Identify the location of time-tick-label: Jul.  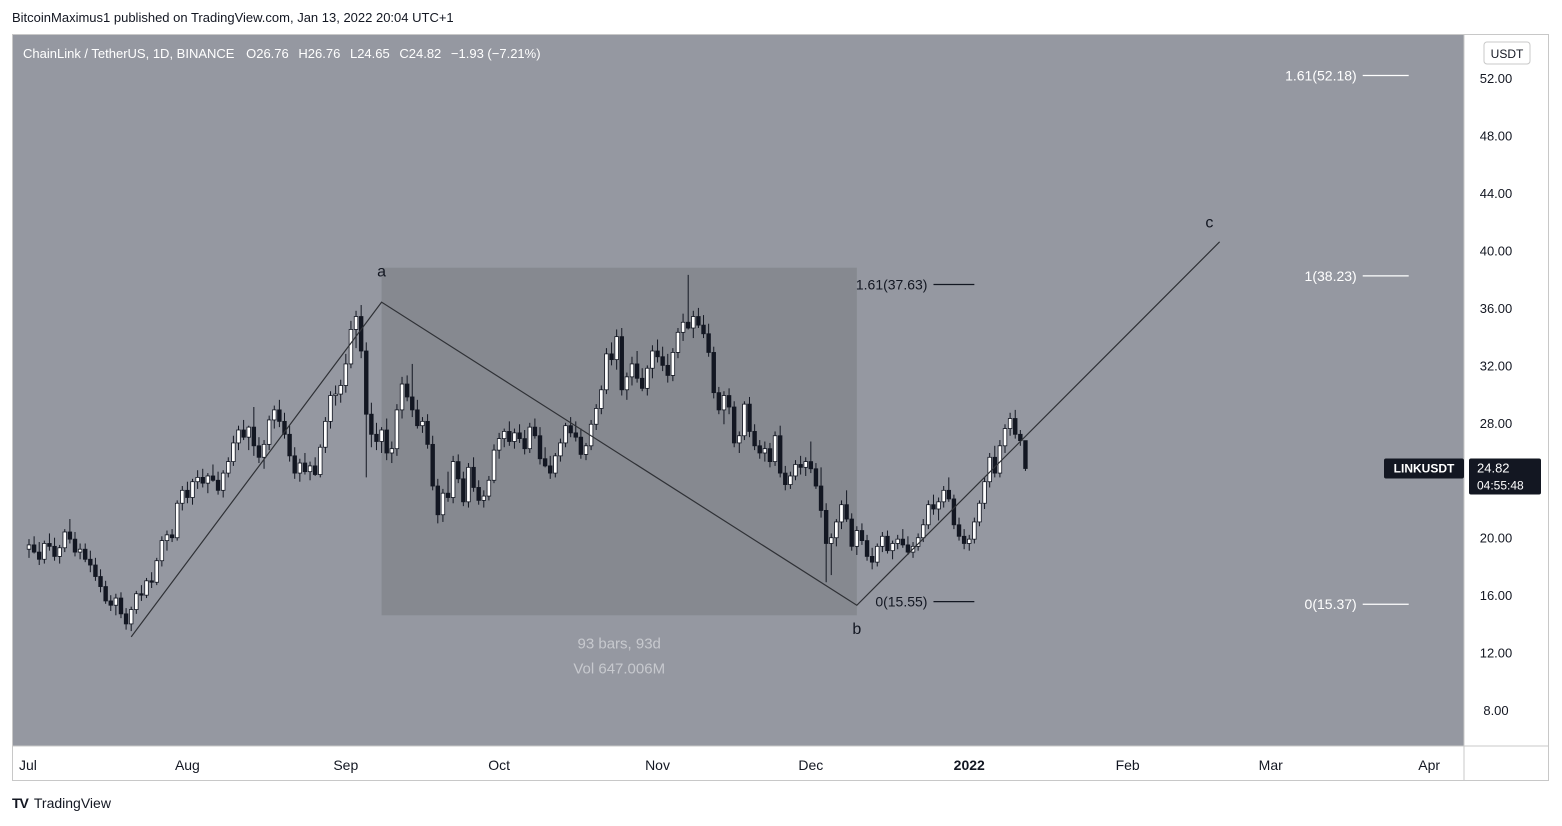
(28, 765).